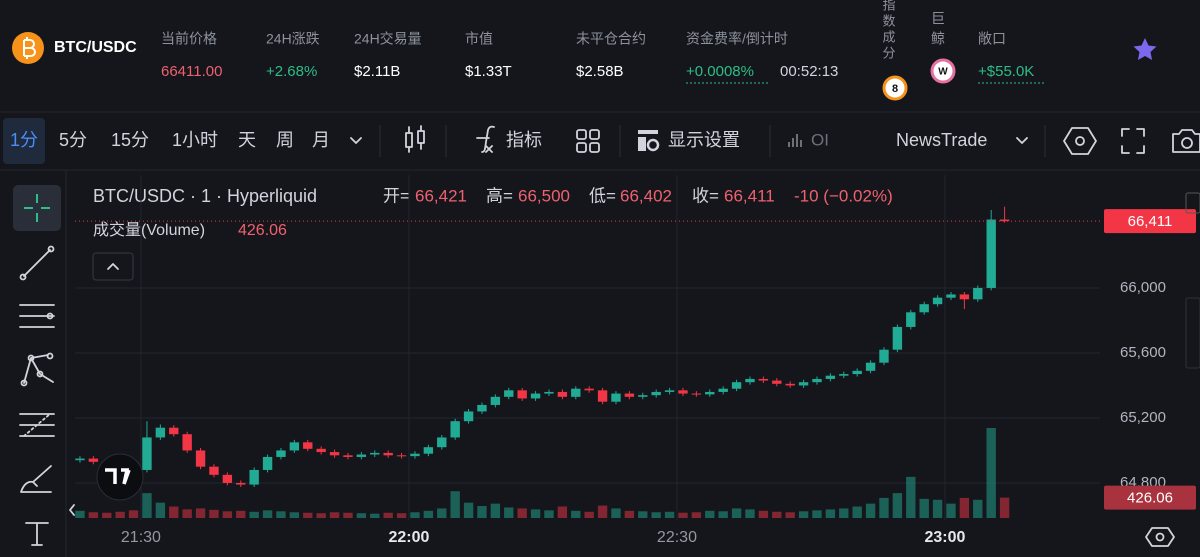 The width and height of the screenshot is (1200, 557). I want to click on fib-tool, so click(37, 425).